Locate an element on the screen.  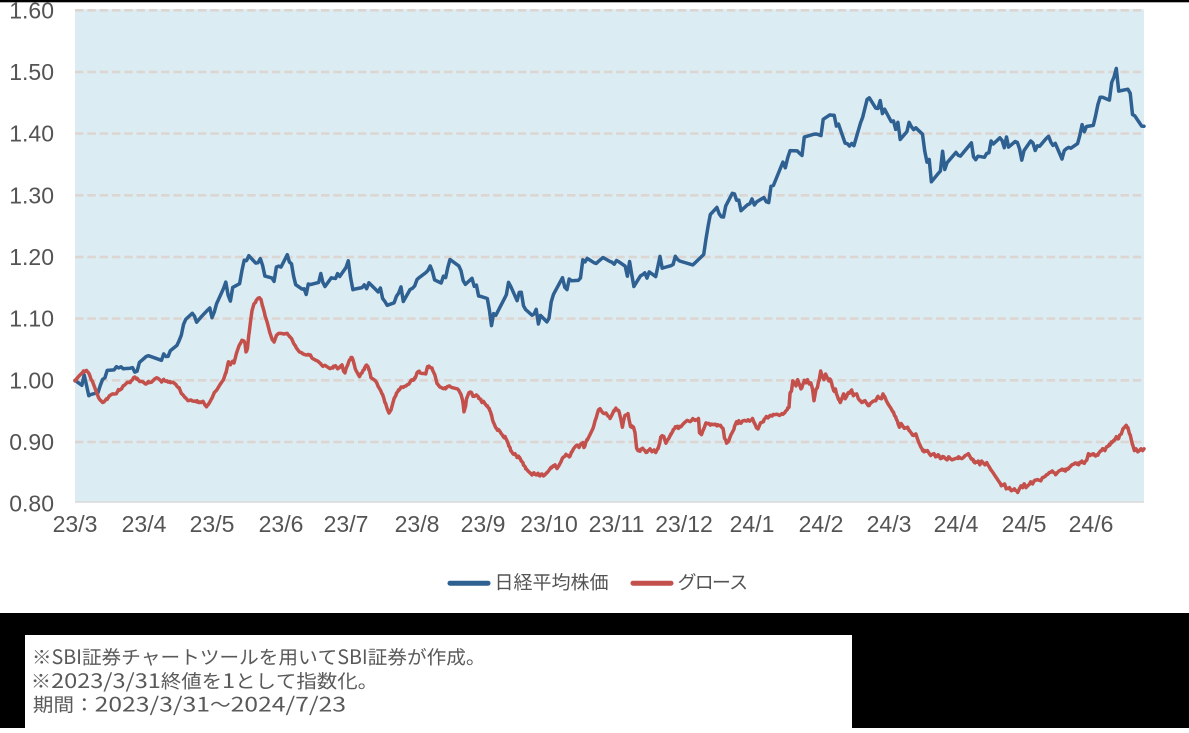
svg-text: 24/2 is located at coordinates (821, 524).